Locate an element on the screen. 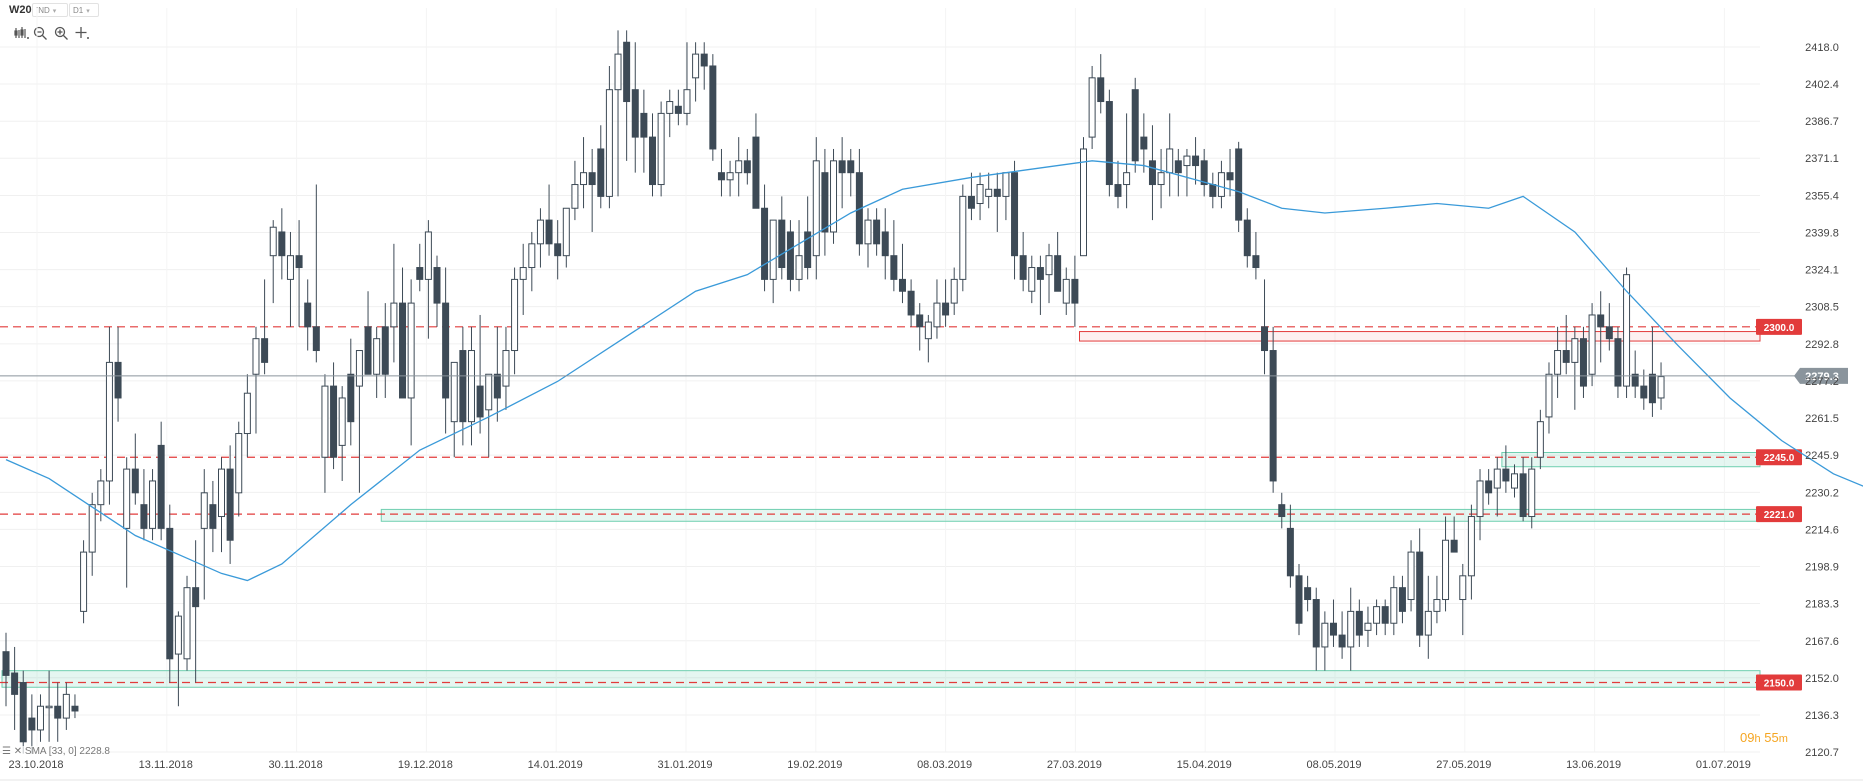 The height and width of the screenshot is (781, 1863). x-tick-label: 13.06.2019 is located at coordinates (1593, 765).